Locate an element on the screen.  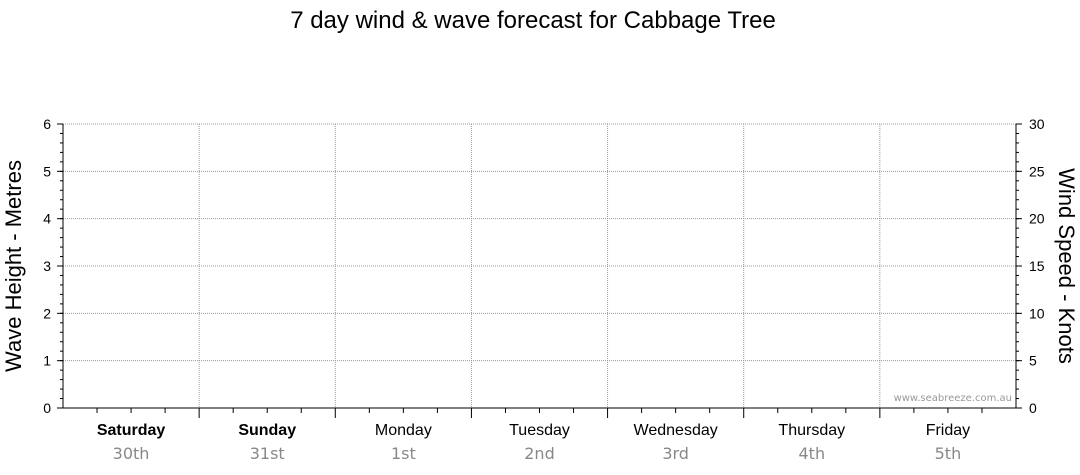
watermark-text: www.seabreeze.com.au is located at coordinates (953, 398).